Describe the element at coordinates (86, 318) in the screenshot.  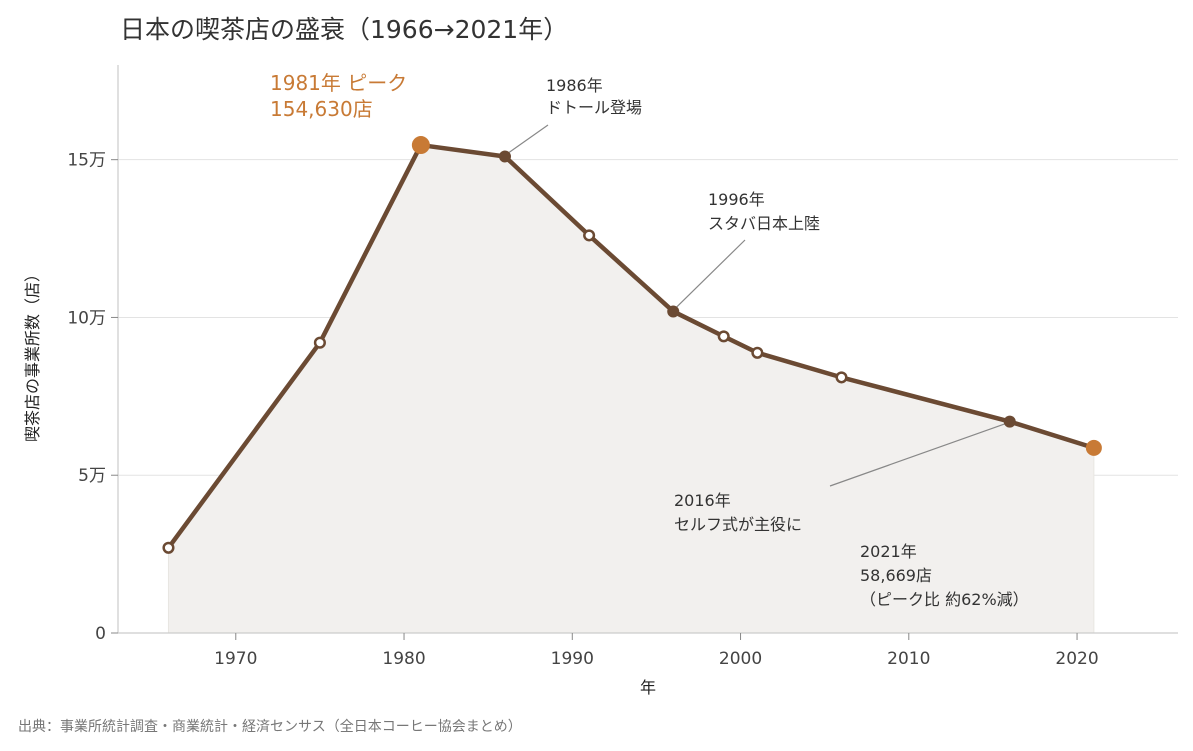
I see `y-tick-label: 10万` at that location.